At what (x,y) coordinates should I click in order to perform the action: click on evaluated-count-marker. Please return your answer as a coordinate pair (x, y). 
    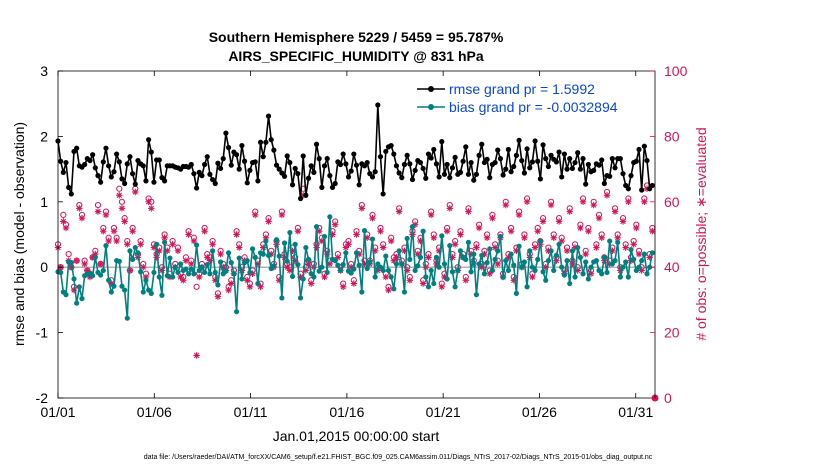
    Looking at the image, I should click on (596, 247).